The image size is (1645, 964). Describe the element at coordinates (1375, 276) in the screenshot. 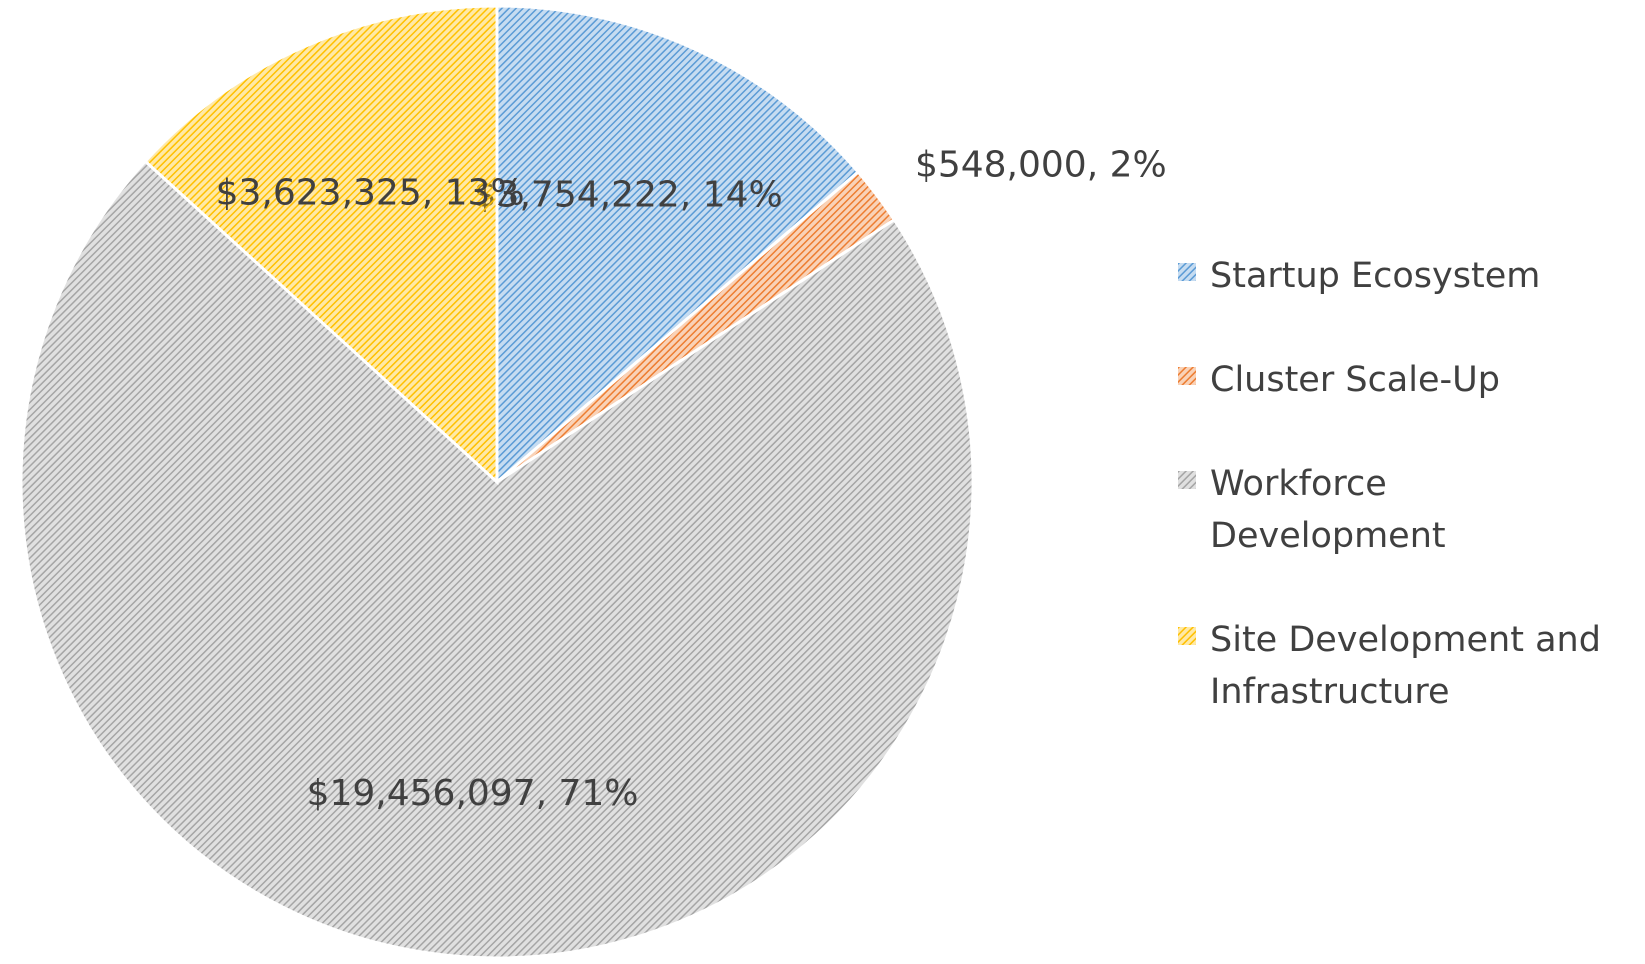

I see `legend-label: Startup Ecosystem` at that location.